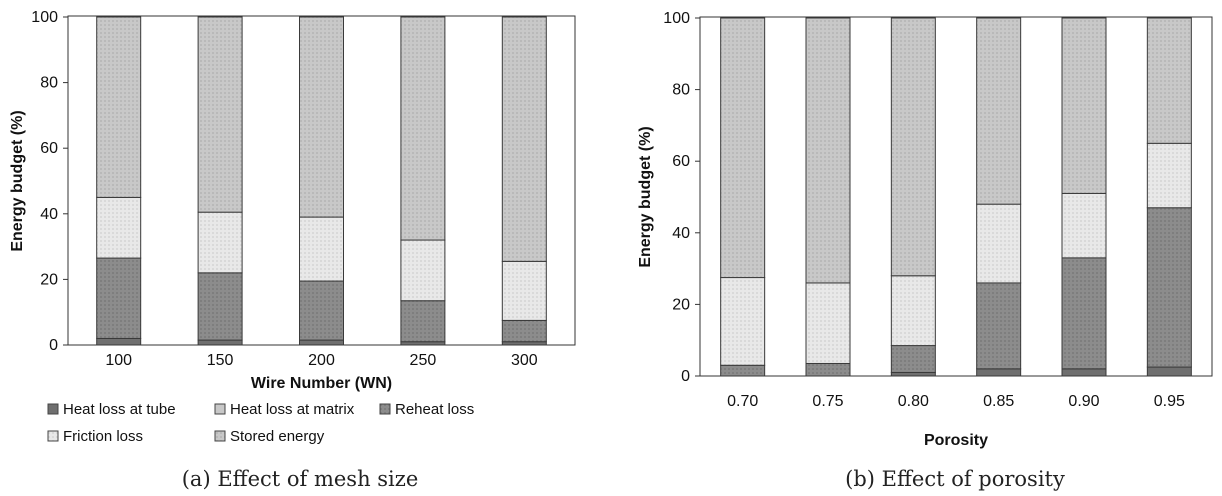 The image size is (1222, 496). I want to click on x-tick-label: 150, so click(220, 360).